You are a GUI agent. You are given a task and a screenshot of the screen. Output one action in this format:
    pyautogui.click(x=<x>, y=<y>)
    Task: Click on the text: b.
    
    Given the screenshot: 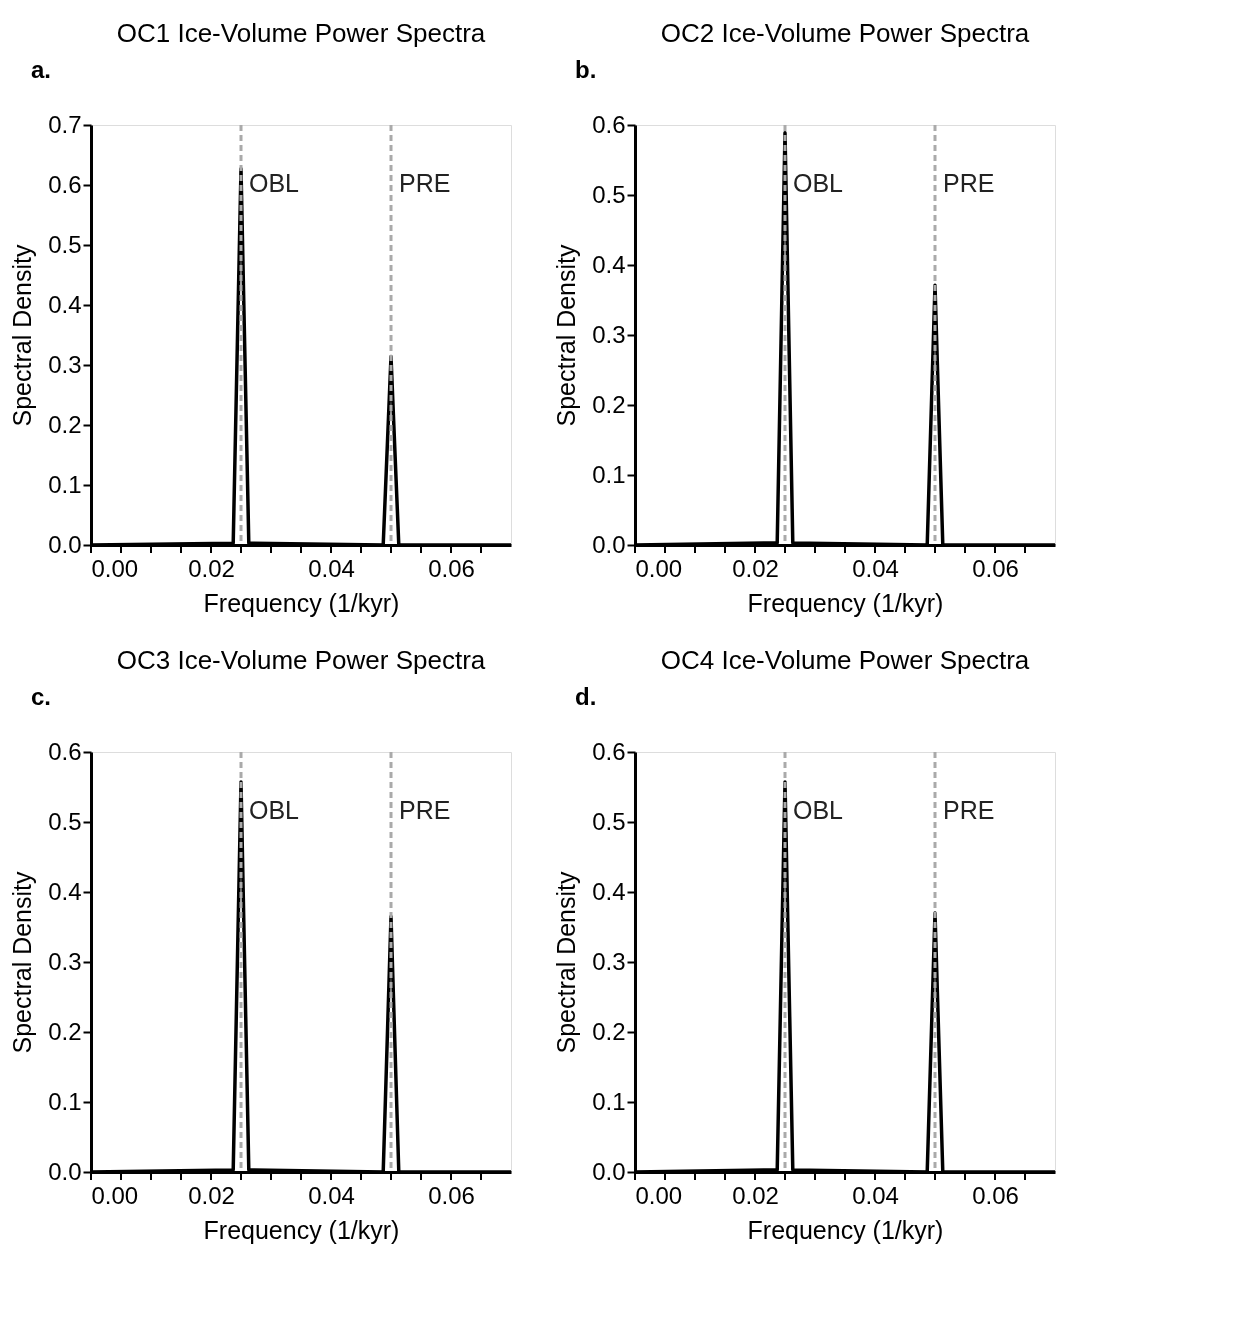 What is the action you would take?
    pyautogui.click(x=586, y=69)
    